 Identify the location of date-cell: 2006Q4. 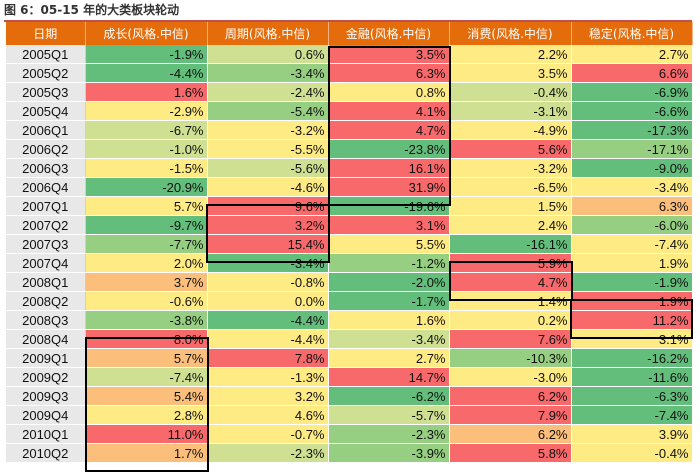
(46, 187).